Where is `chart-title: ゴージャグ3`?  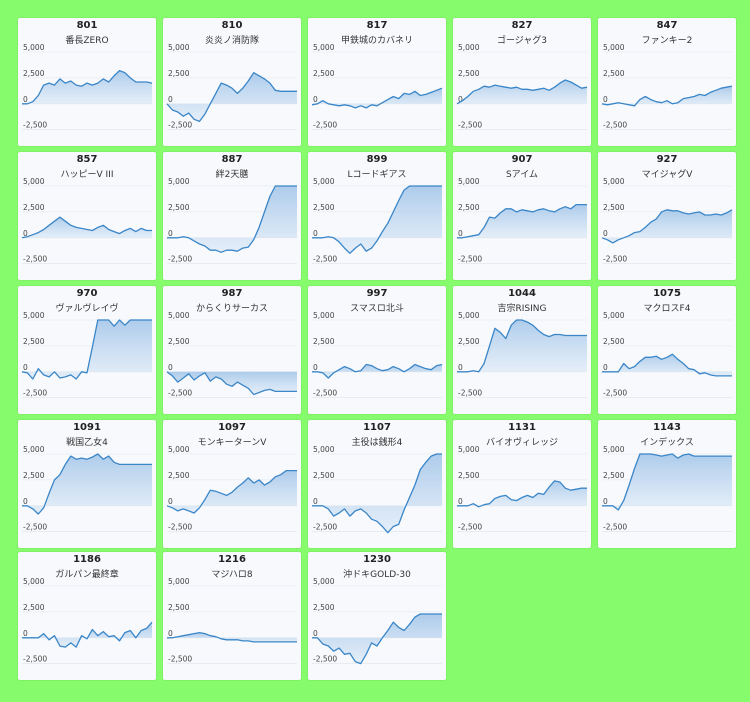
chart-title: ゴージャグ3 is located at coordinates (522, 41).